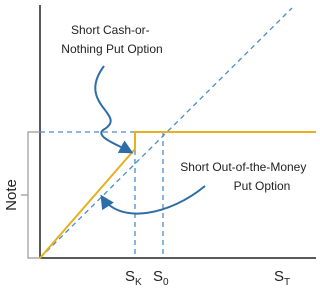 Image resolution: width=320 pixels, height=292 pixels. I want to click on x-label: S0, so click(161, 278).